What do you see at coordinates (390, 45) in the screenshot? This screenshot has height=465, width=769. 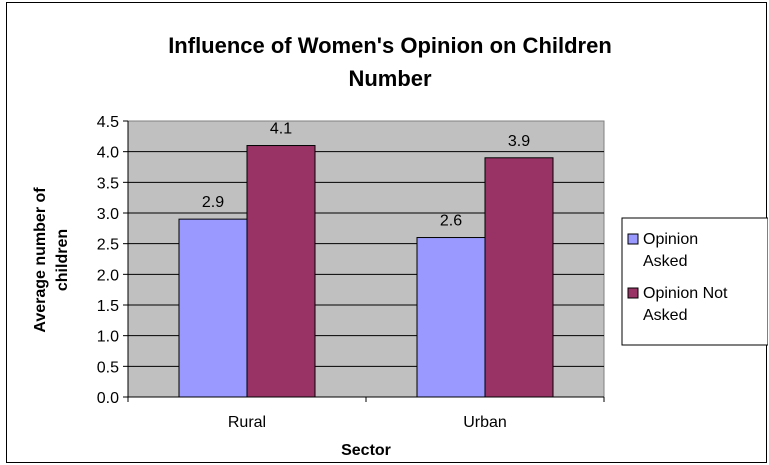 I see `chart-title-line-1: Influence of Women's Opinion on Children` at bounding box center [390, 45].